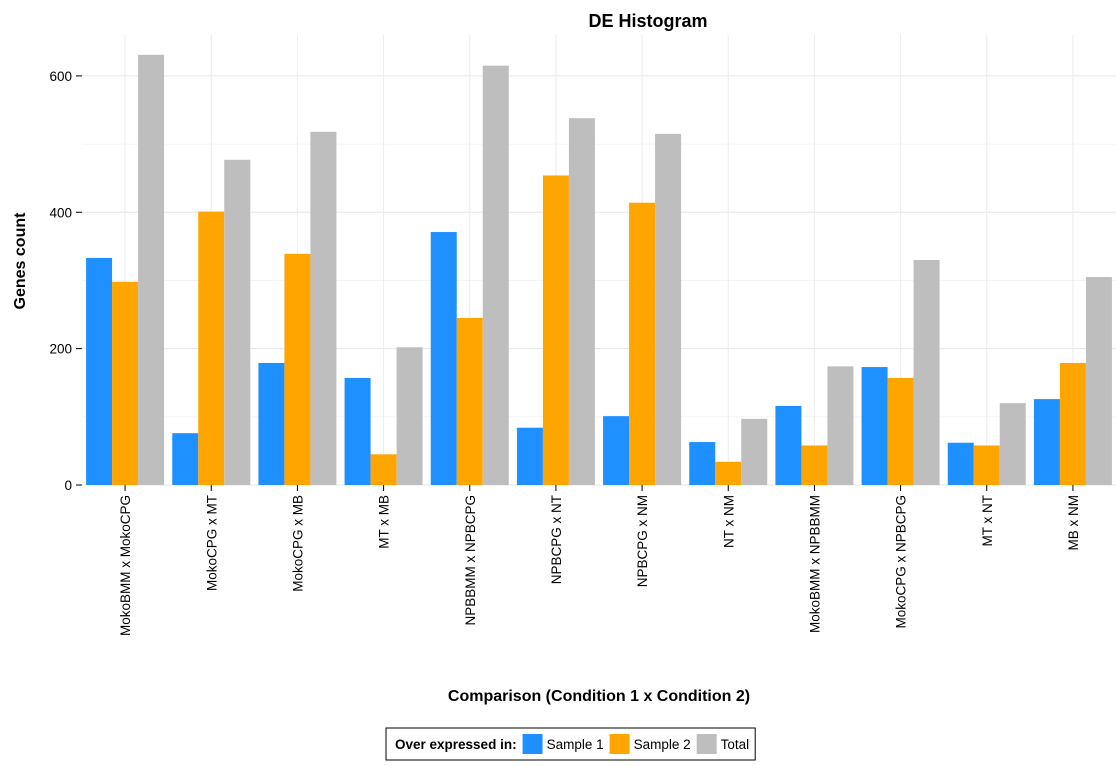 The height and width of the screenshot is (766, 1116). Describe the element at coordinates (297, 543) in the screenshot. I see `x-tick-label: MokoCPG x MB` at that location.